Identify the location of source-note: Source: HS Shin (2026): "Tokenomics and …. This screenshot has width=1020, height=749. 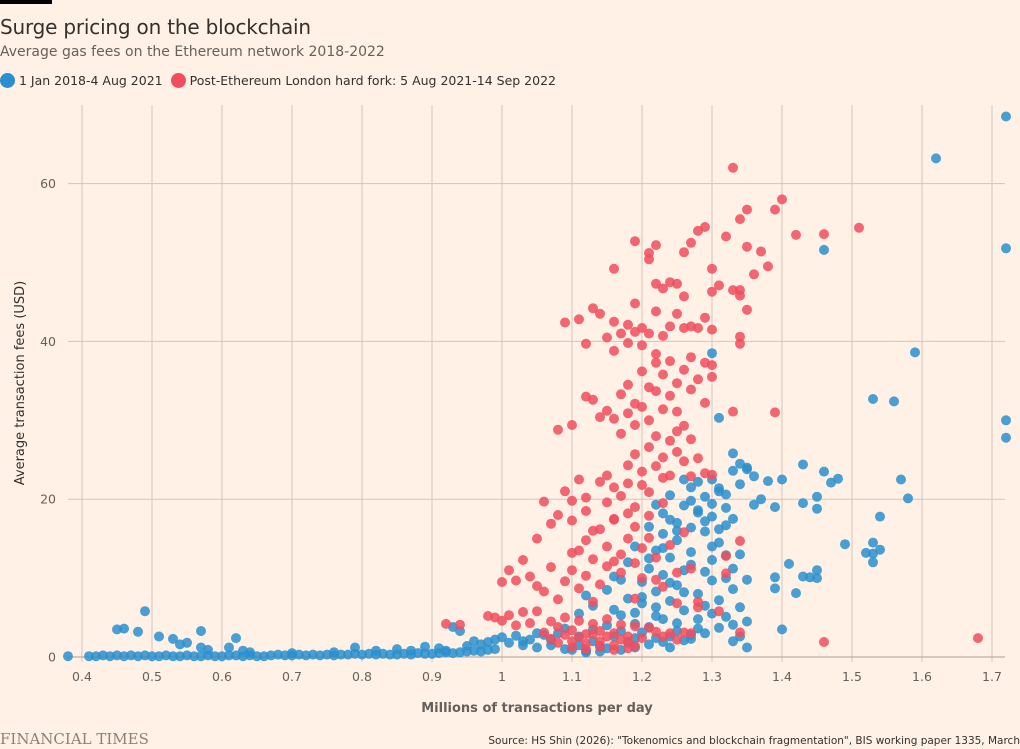
(754, 741).